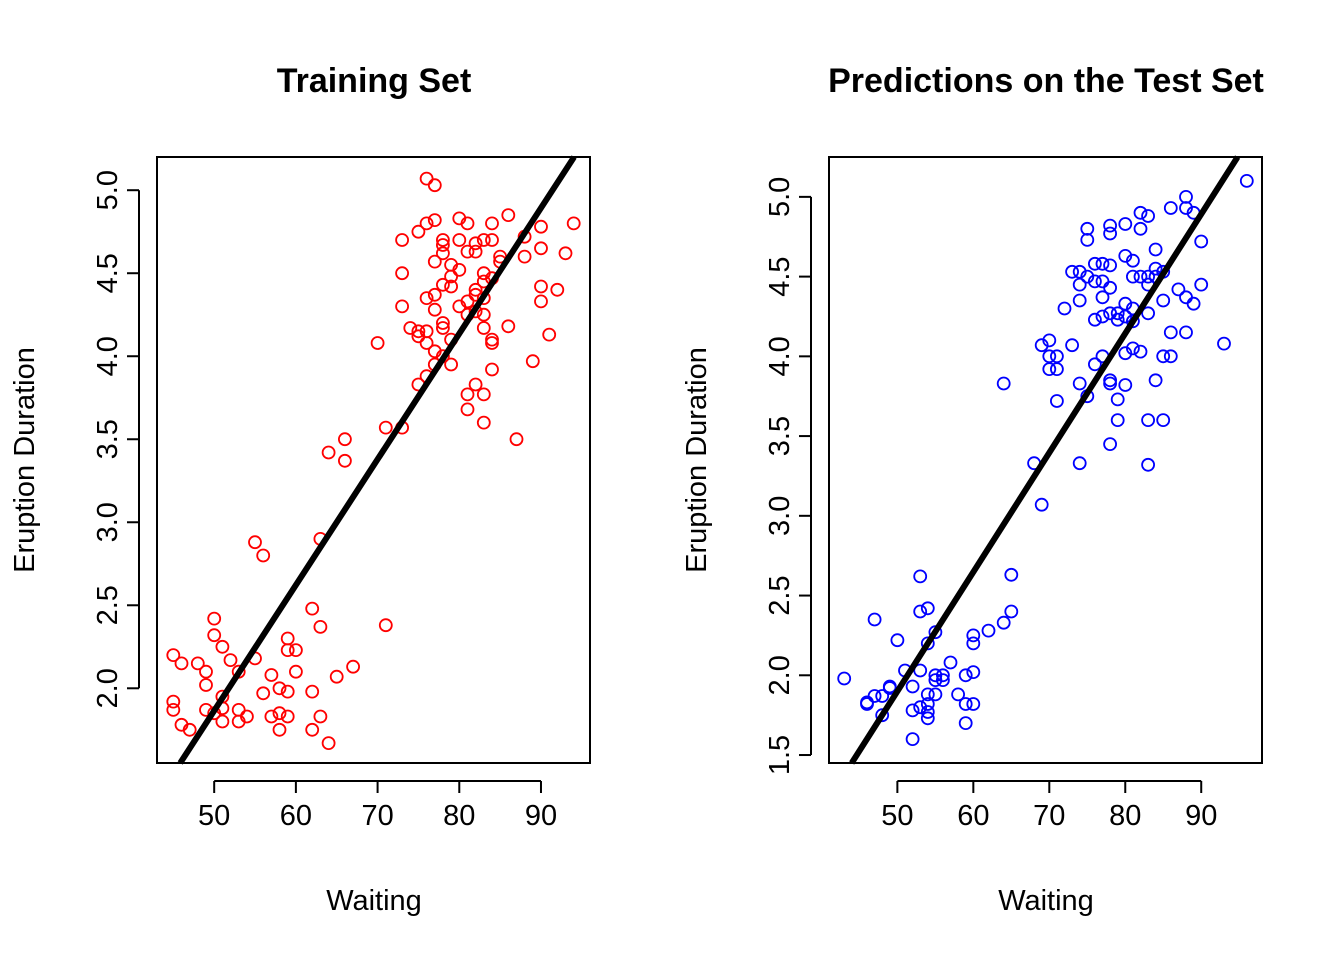 The width and height of the screenshot is (1344, 960). Describe the element at coordinates (780, 356) in the screenshot. I see `y-tick-label: 4.0` at that location.